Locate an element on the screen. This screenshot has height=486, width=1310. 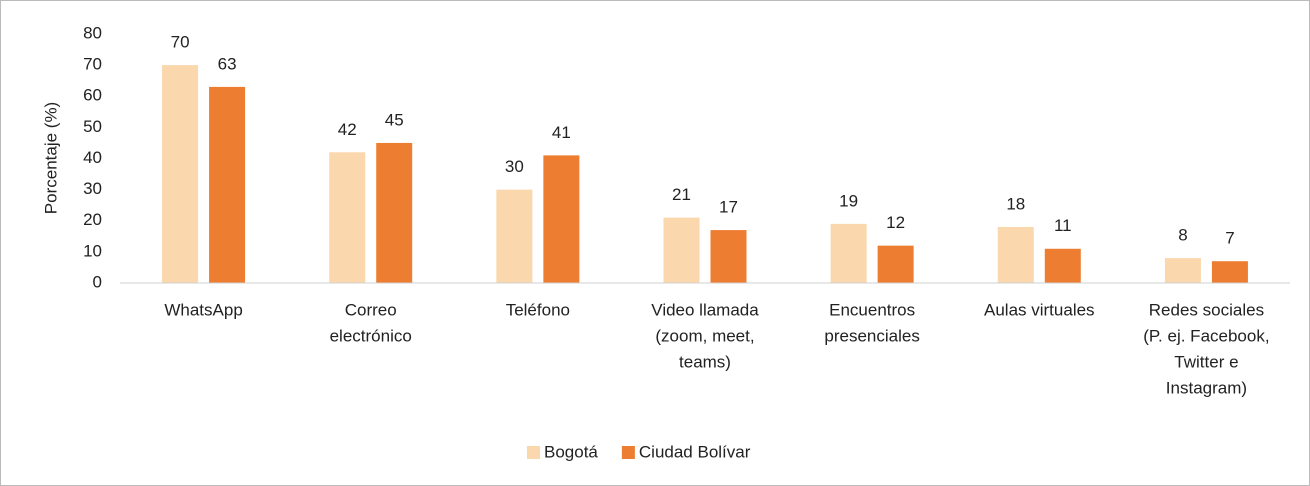
data-label: 18 is located at coordinates (1015, 203).